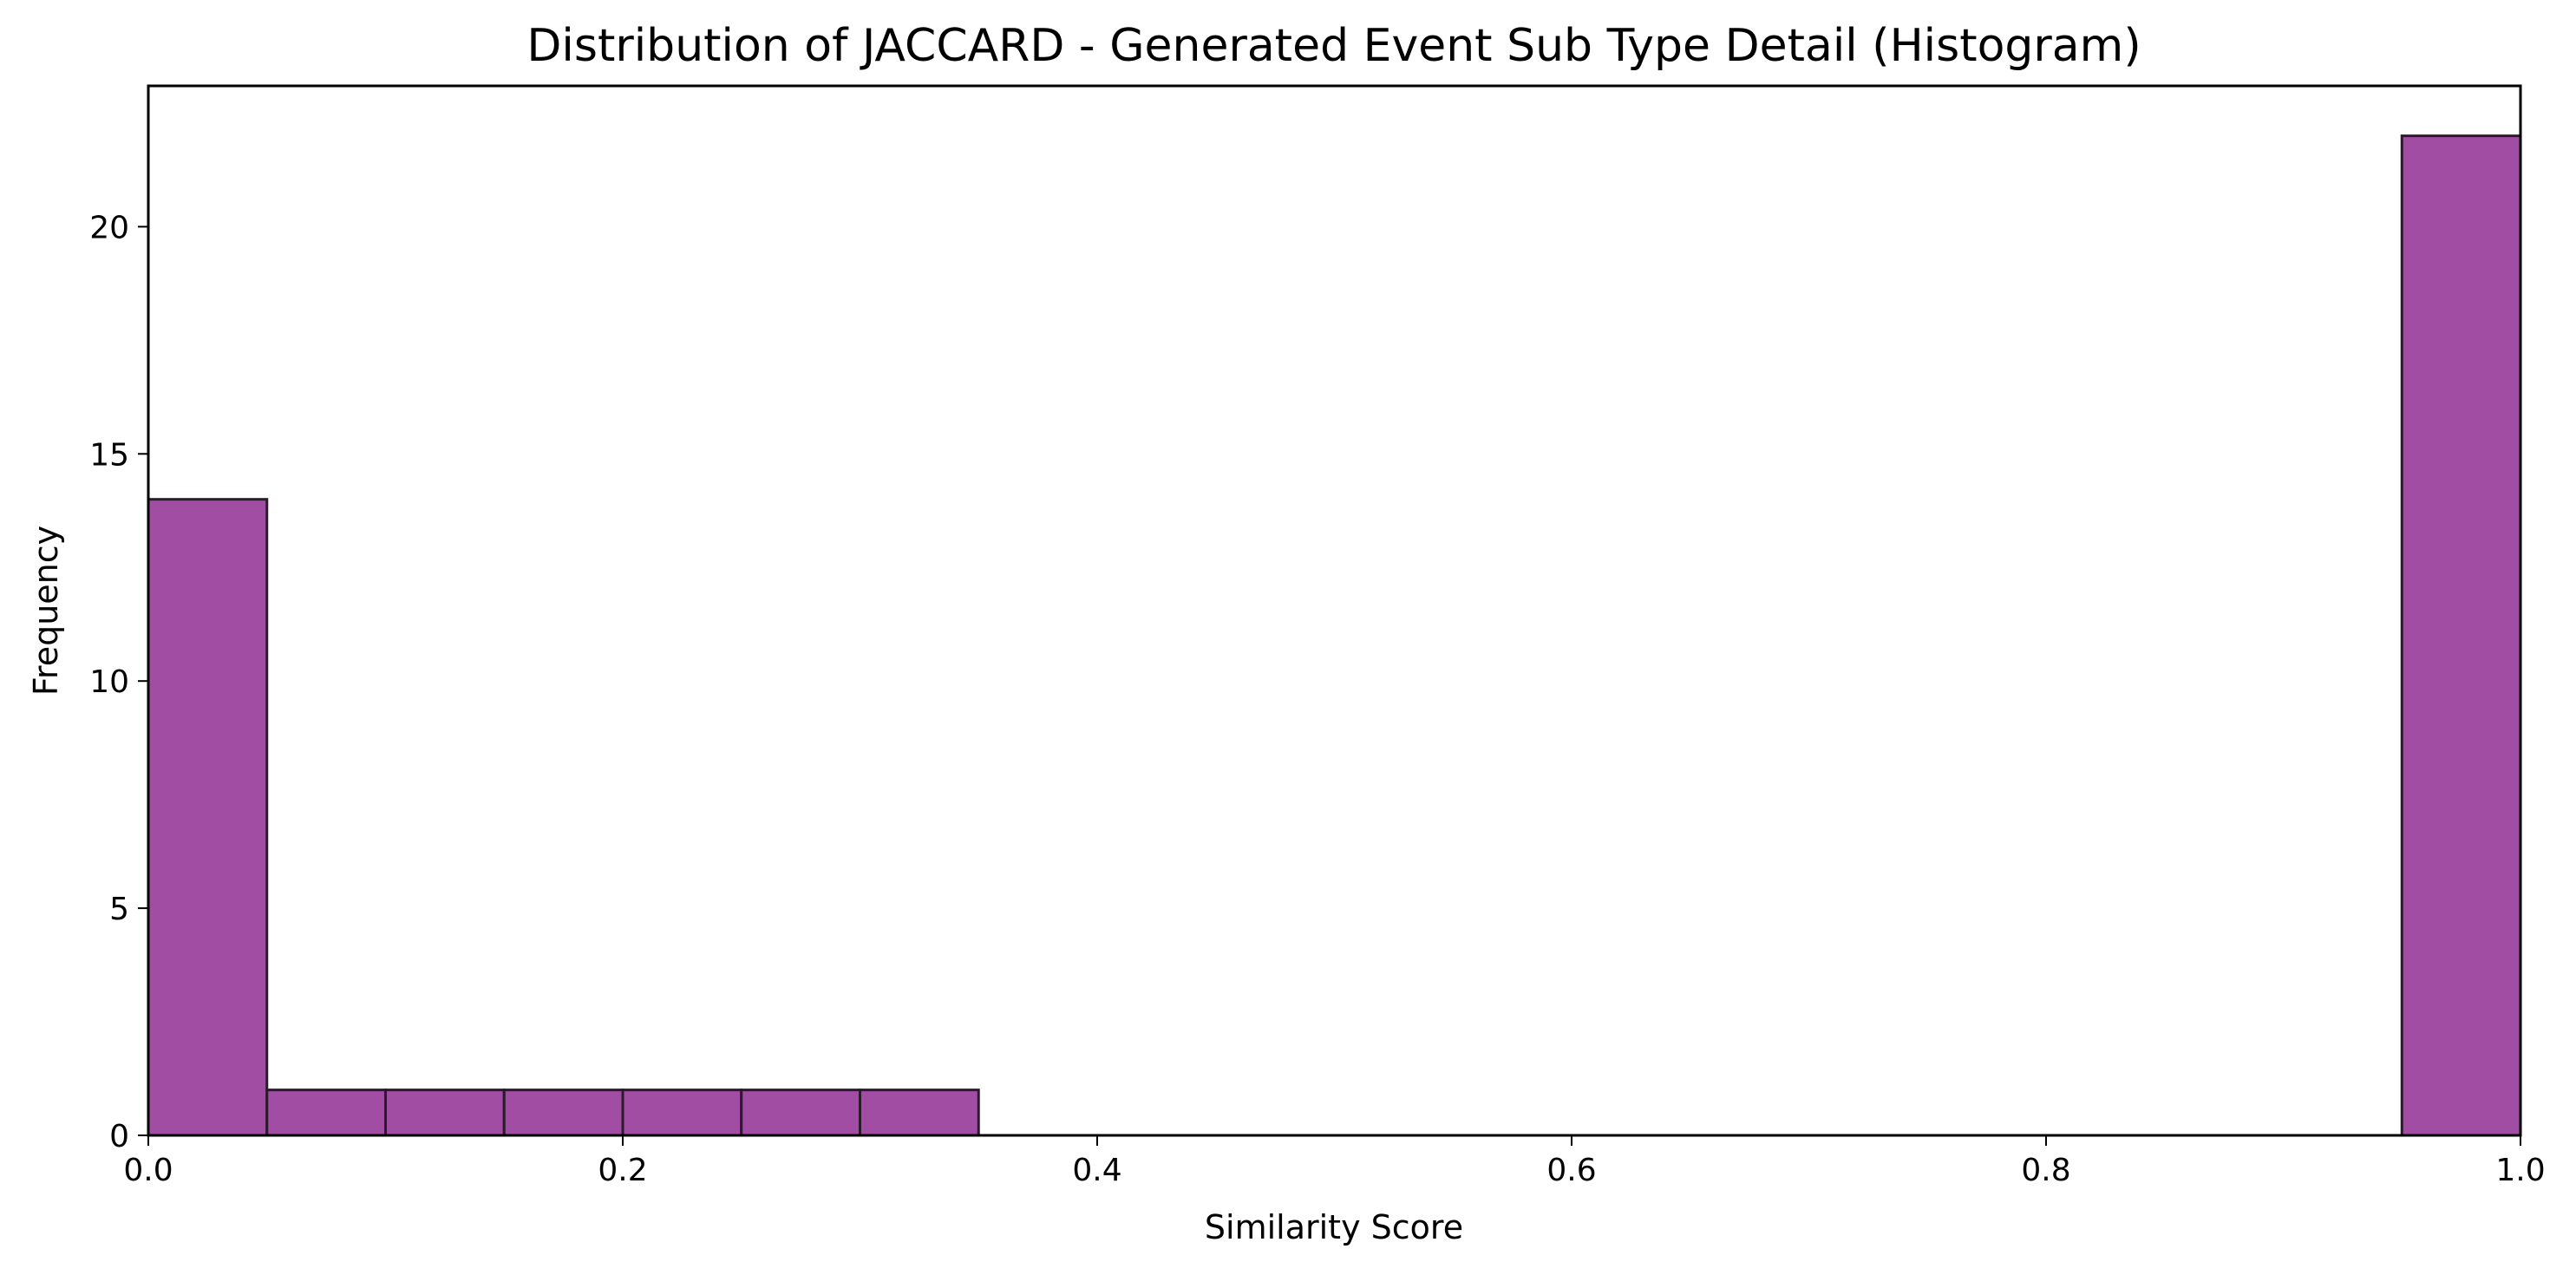 The image size is (2576, 1275). What do you see at coordinates (109, 455) in the screenshot?
I see `y-tick-label: 15` at bounding box center [109, 455].